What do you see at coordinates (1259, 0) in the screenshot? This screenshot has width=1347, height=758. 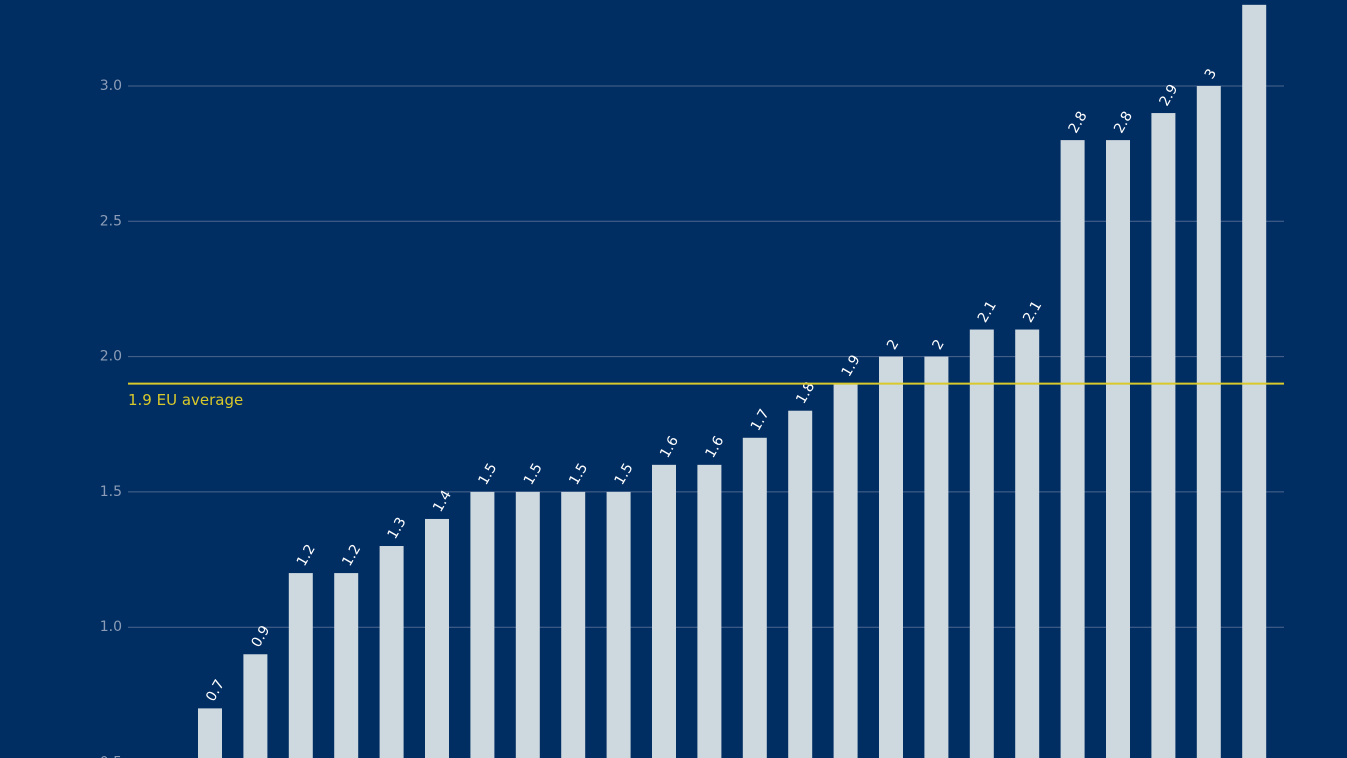 I see `value-label: 3.3` at bounding box center [1259, 0].